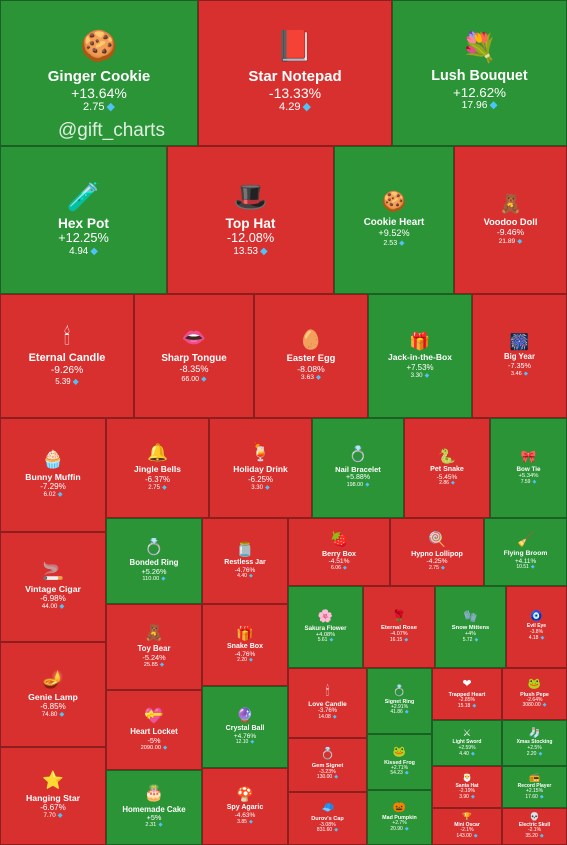 The width and height of the screenshot is (567, 845). I want to click on tile-change: +2.71%, so click(399, 767).